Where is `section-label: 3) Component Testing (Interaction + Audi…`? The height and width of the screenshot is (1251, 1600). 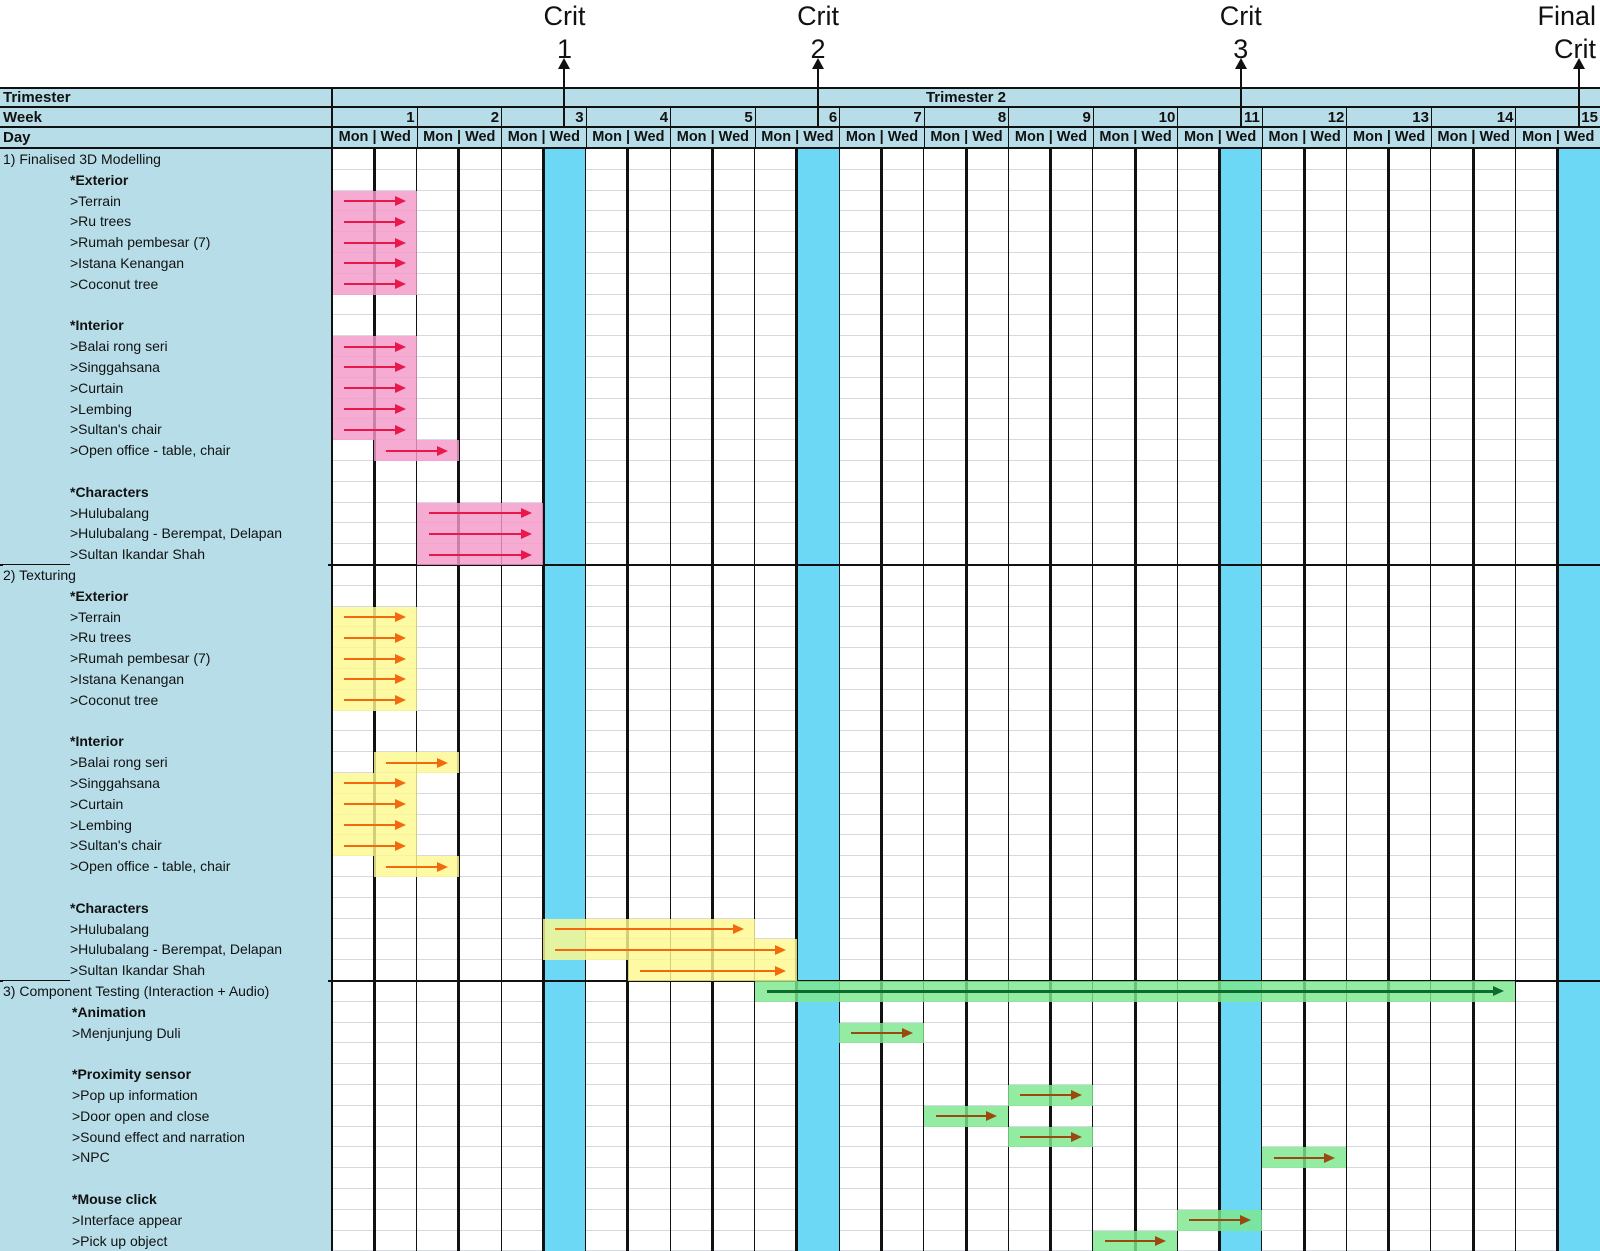
section-label: 3) Component Testing (Interaction + Audi… is located at coordinates (165, 991).